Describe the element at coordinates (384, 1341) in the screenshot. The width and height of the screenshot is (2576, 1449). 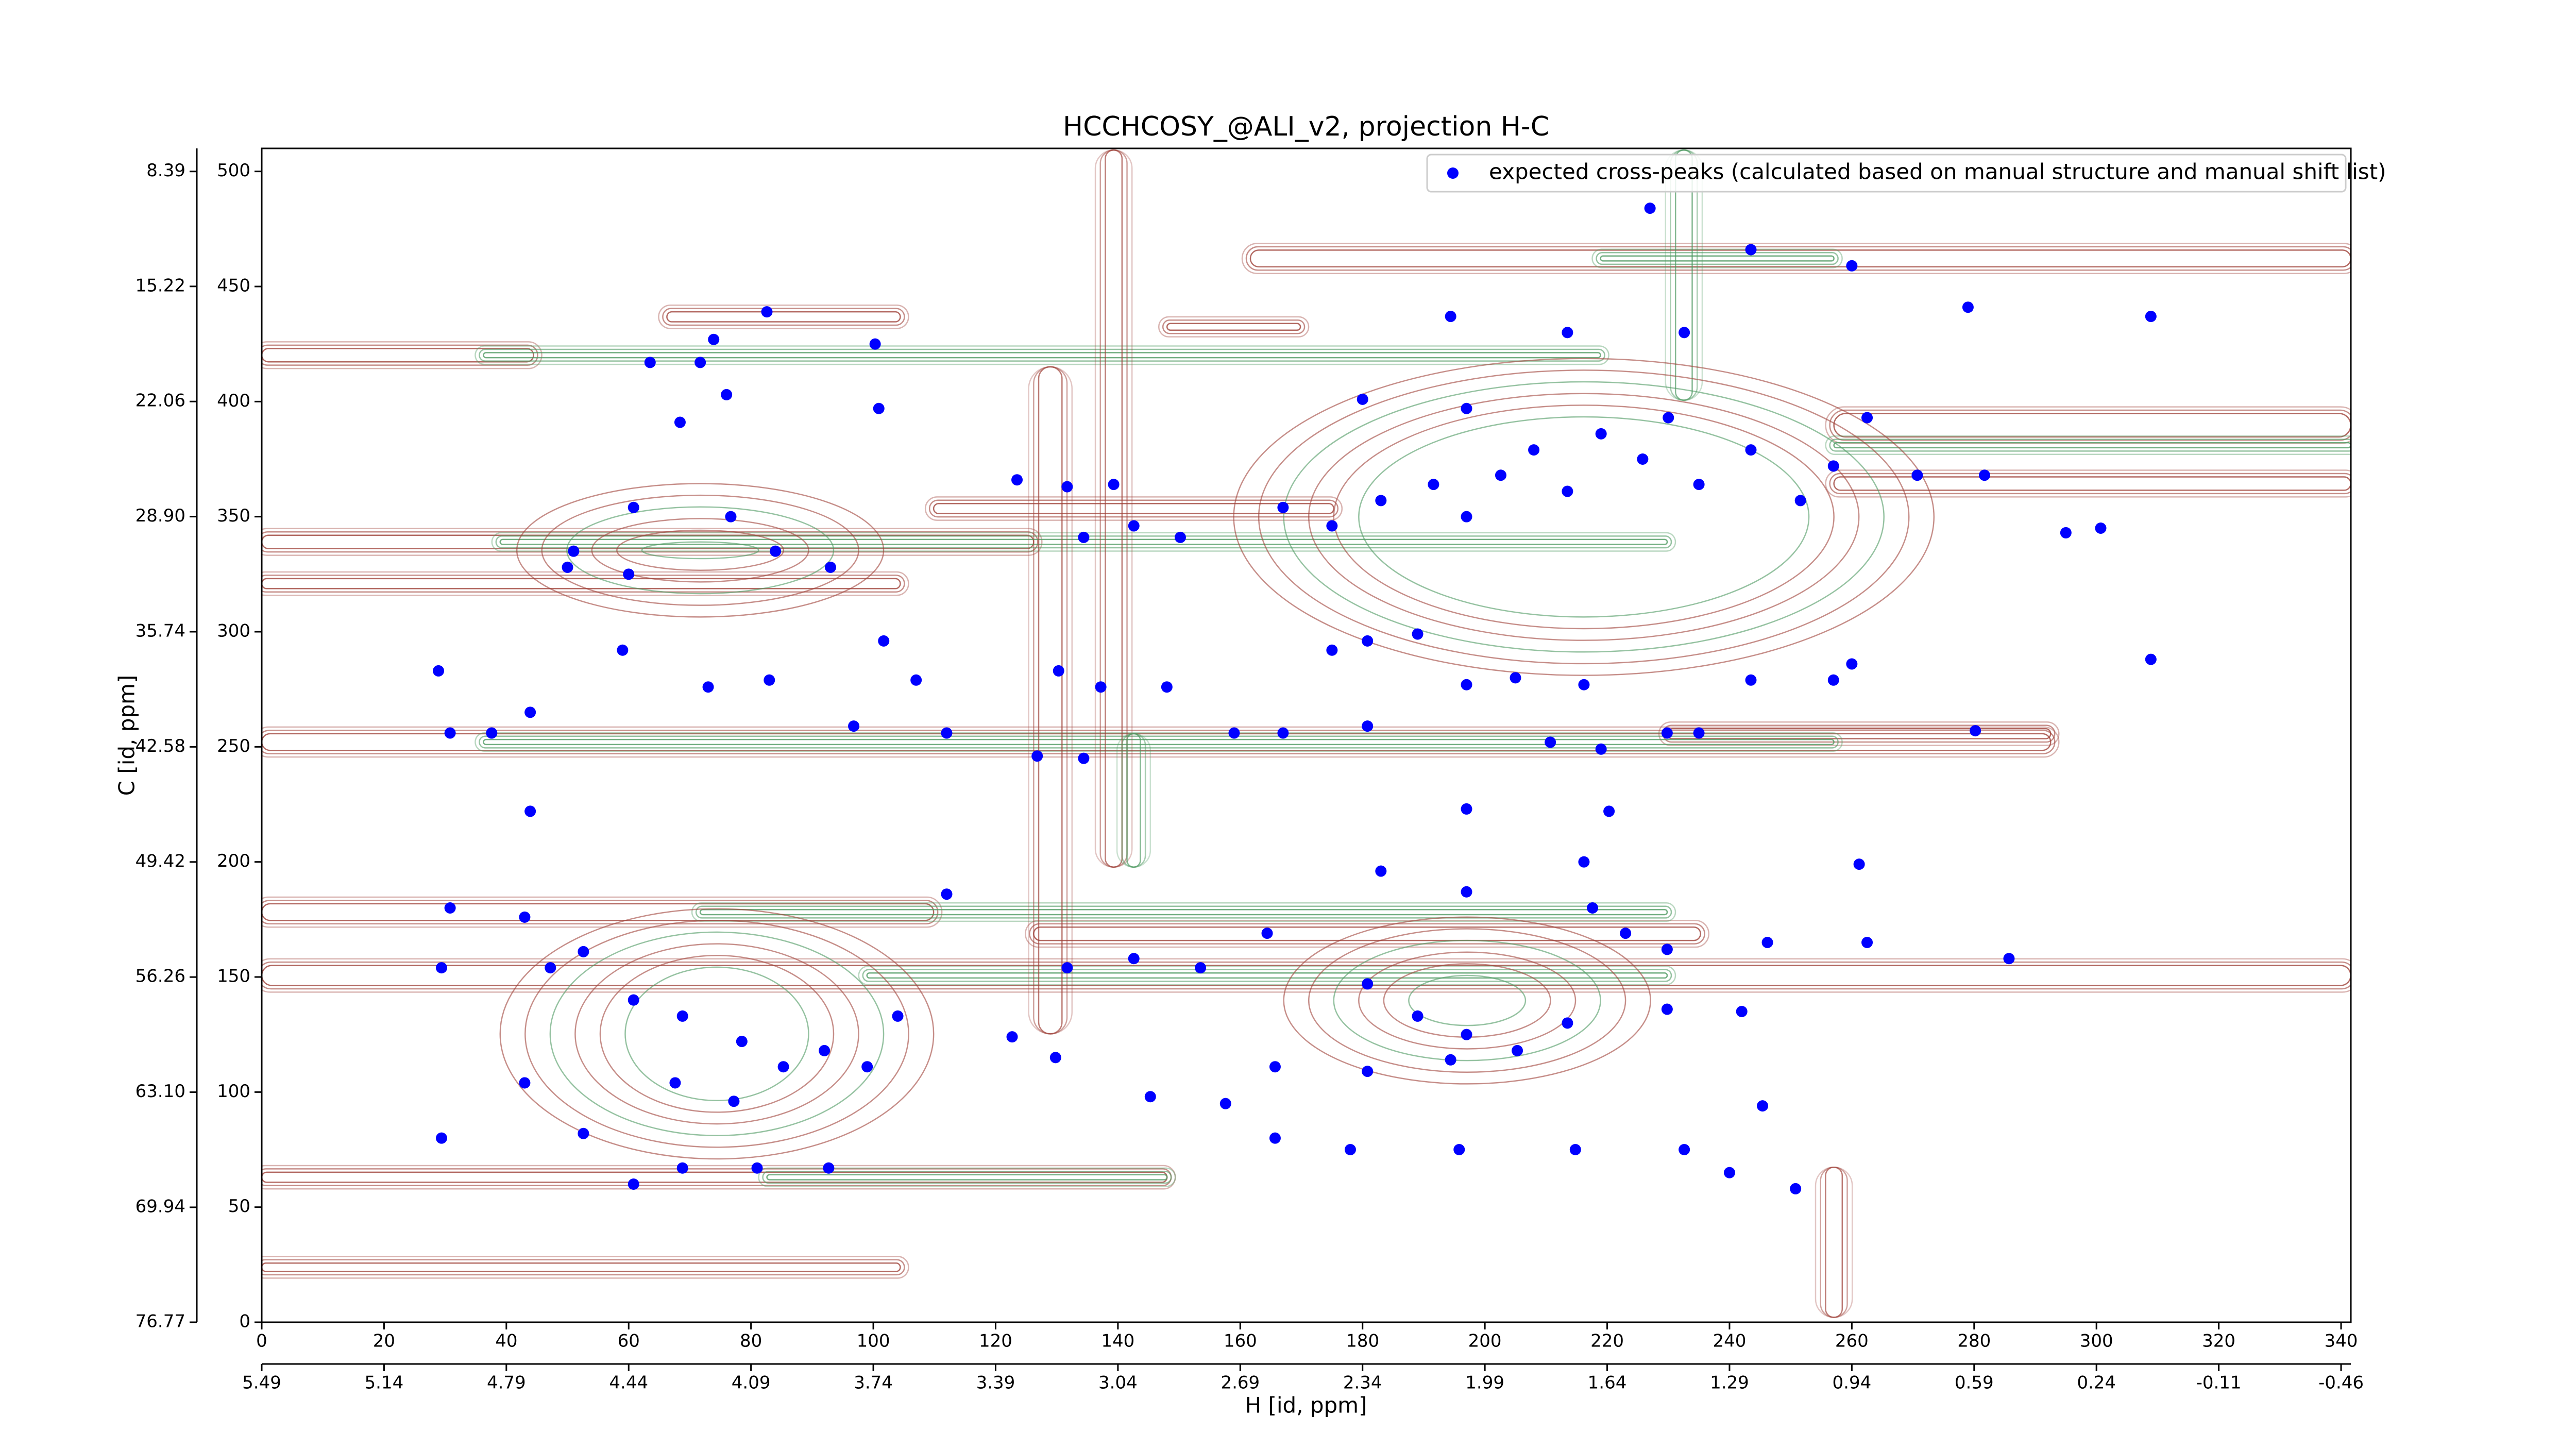
I see `x-tick-label: 20` at that location.